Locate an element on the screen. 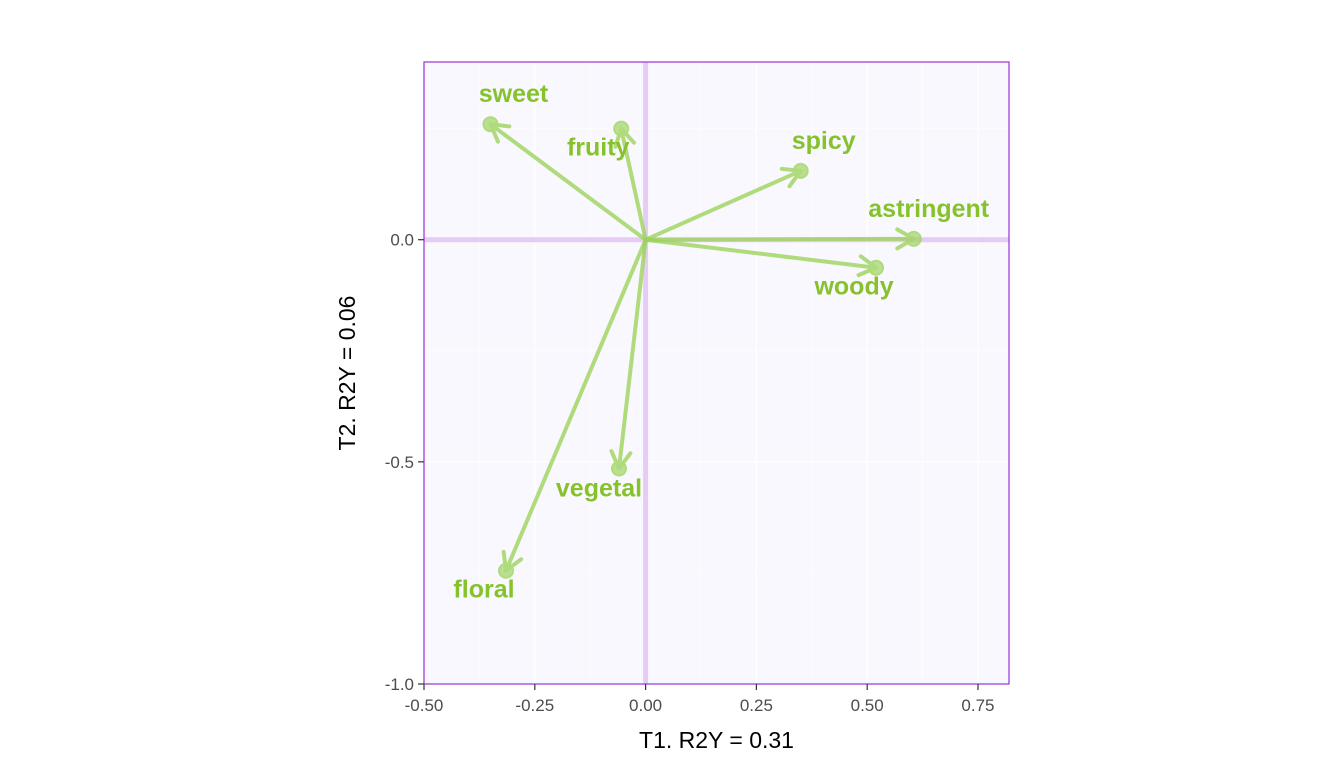 The image size is (1344, 768). y-axis: -1.0 -0.5 0.0 is located at coordinates (404, 462).